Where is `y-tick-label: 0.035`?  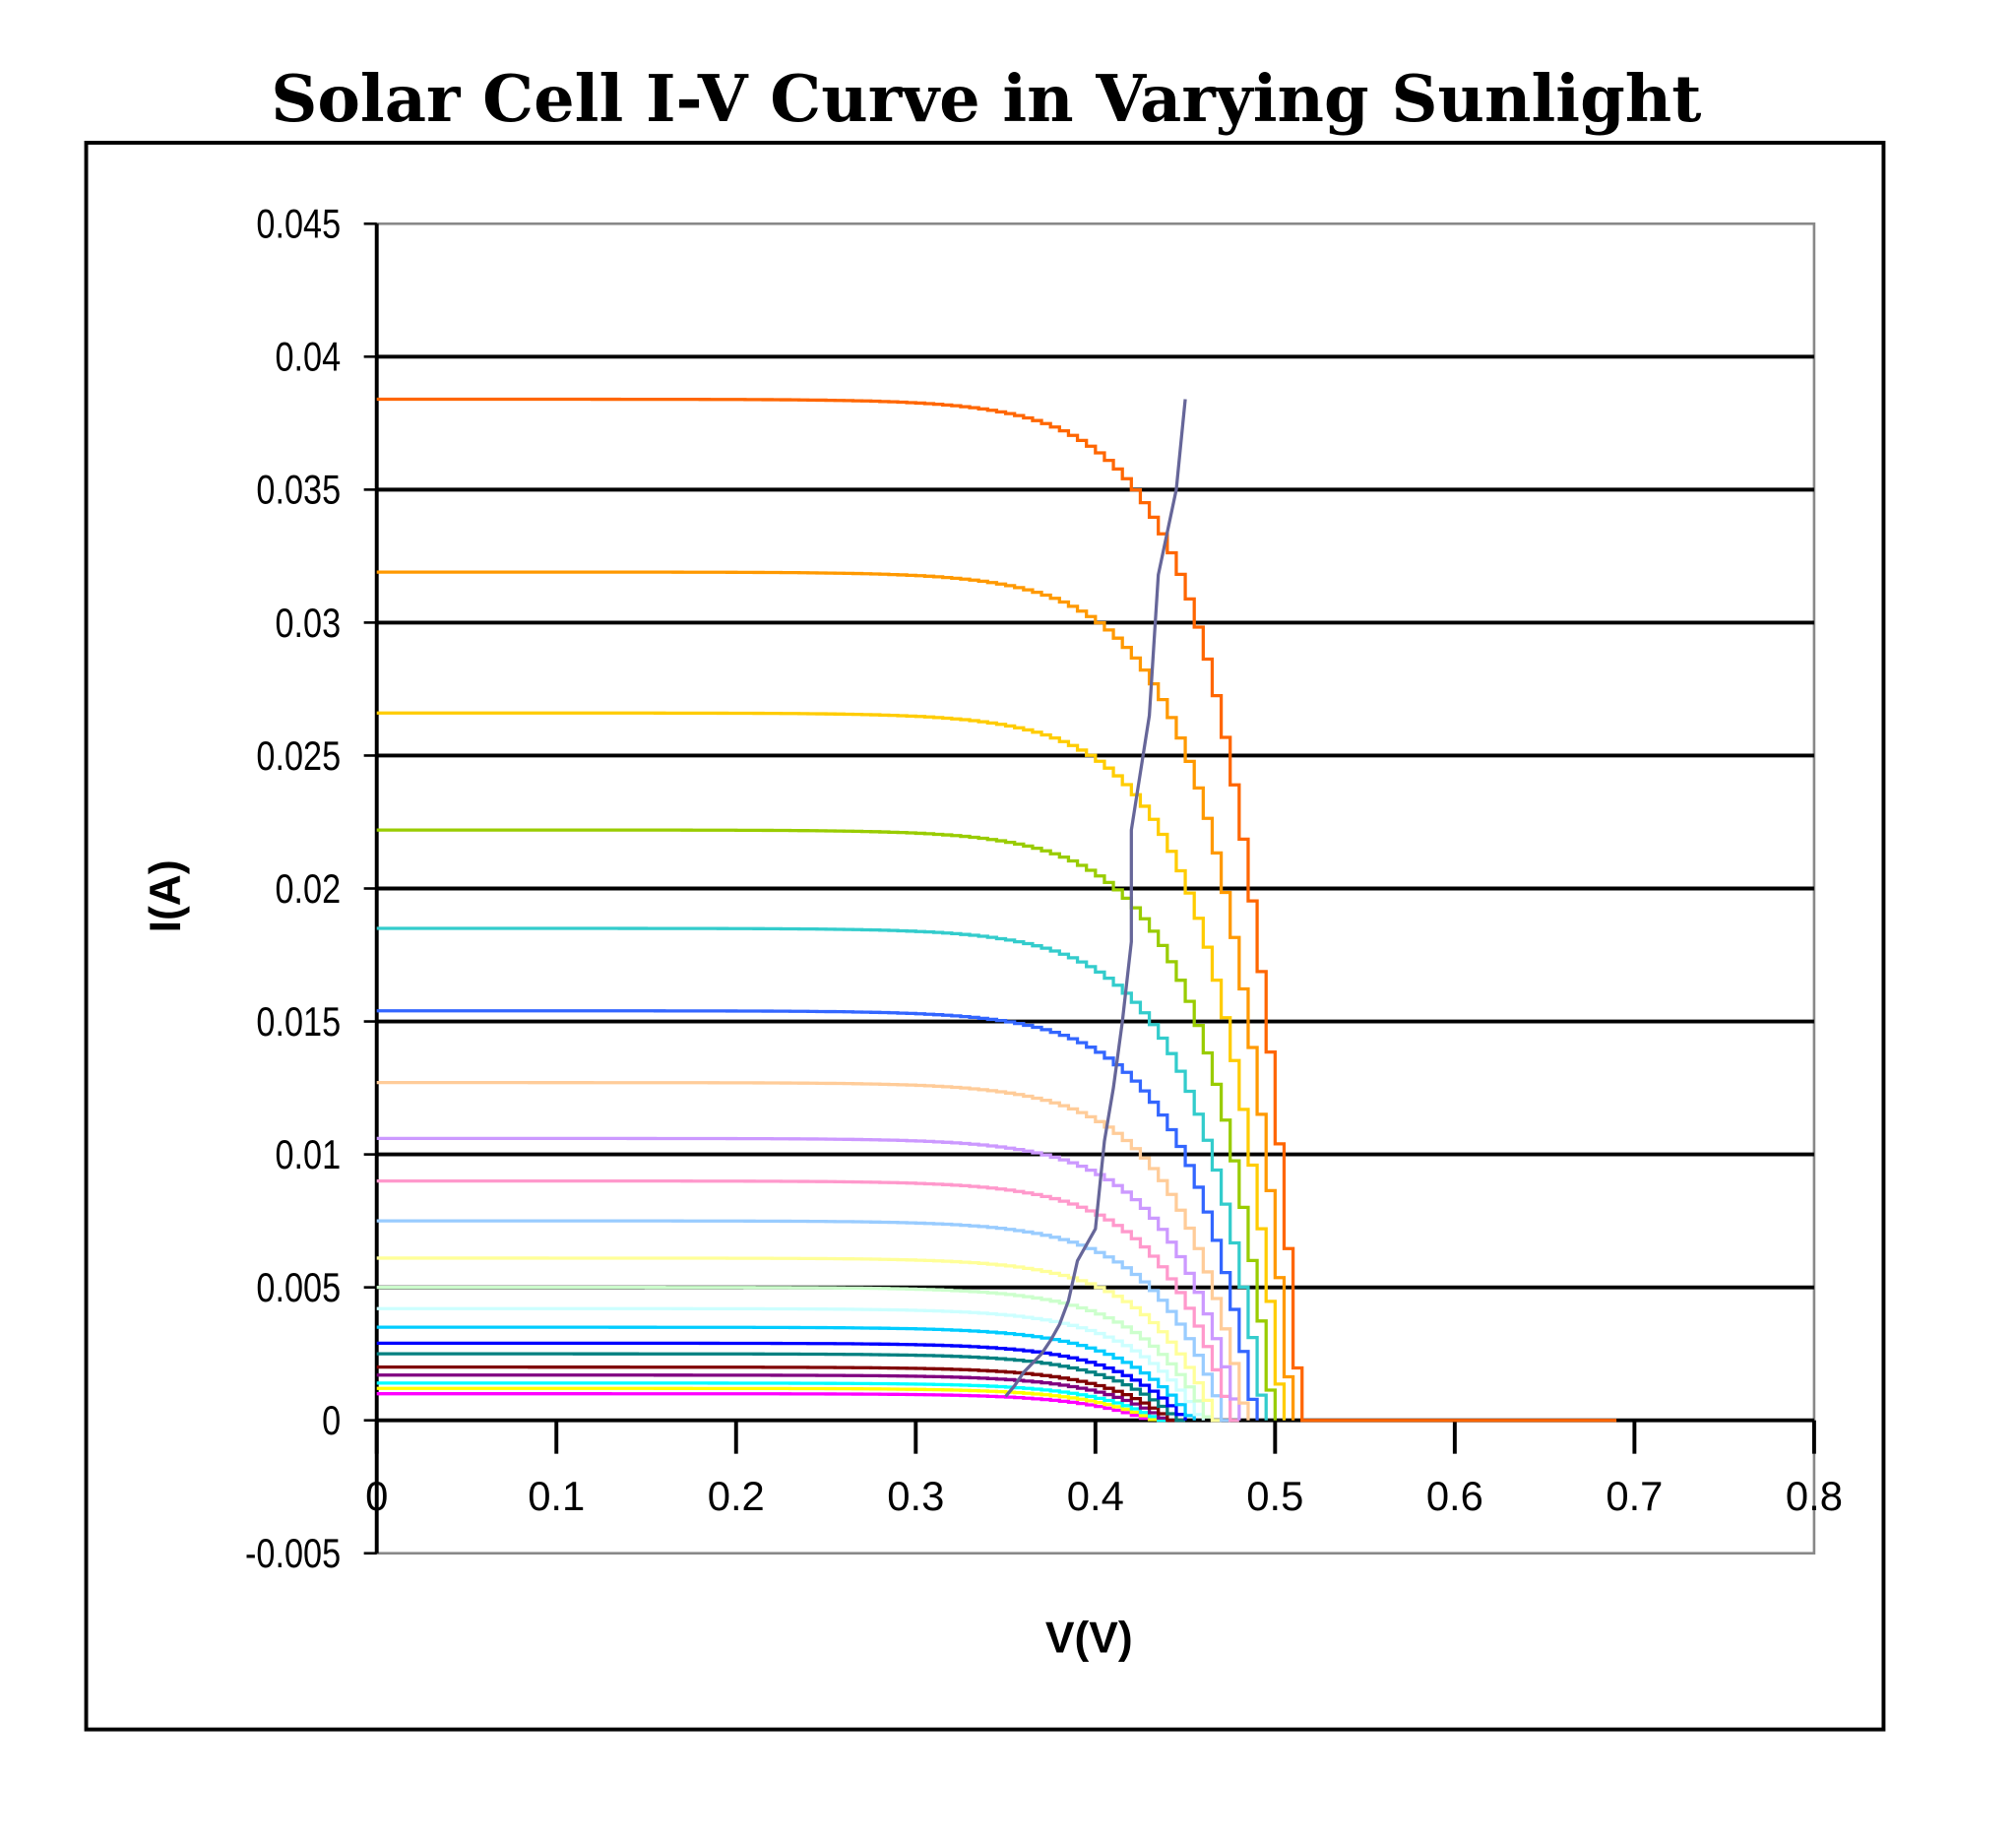 y-tick-label: 0.035 is located at coordinates (298, 491).